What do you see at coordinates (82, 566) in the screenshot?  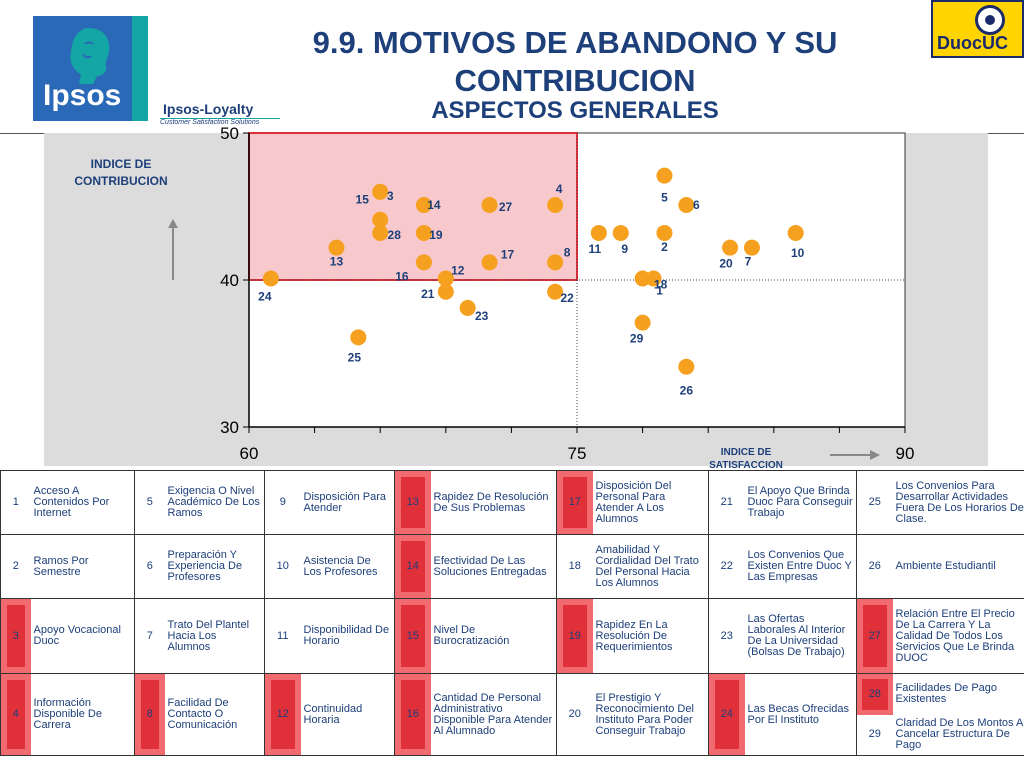 I see `legend-description: Ramos Por Semestre` at bounding box center [82, 566].